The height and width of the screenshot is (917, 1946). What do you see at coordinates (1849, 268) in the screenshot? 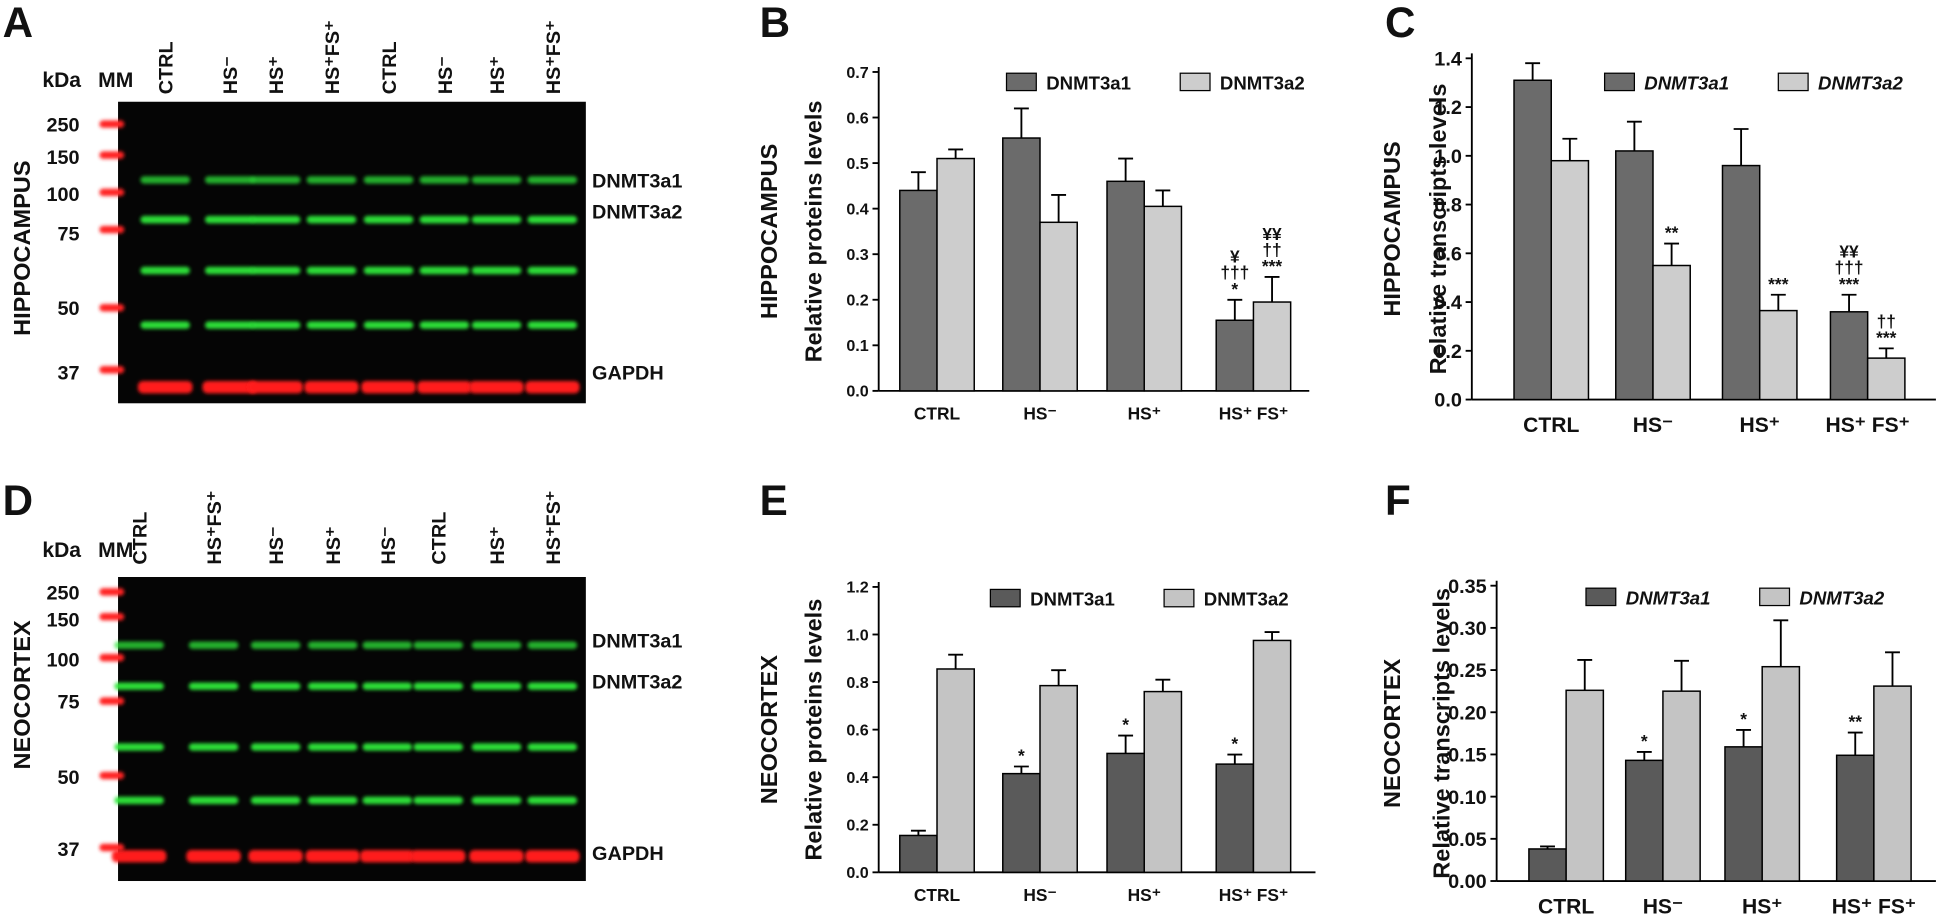
I see `significance-label: †††` at bounding box center [1849, 268].